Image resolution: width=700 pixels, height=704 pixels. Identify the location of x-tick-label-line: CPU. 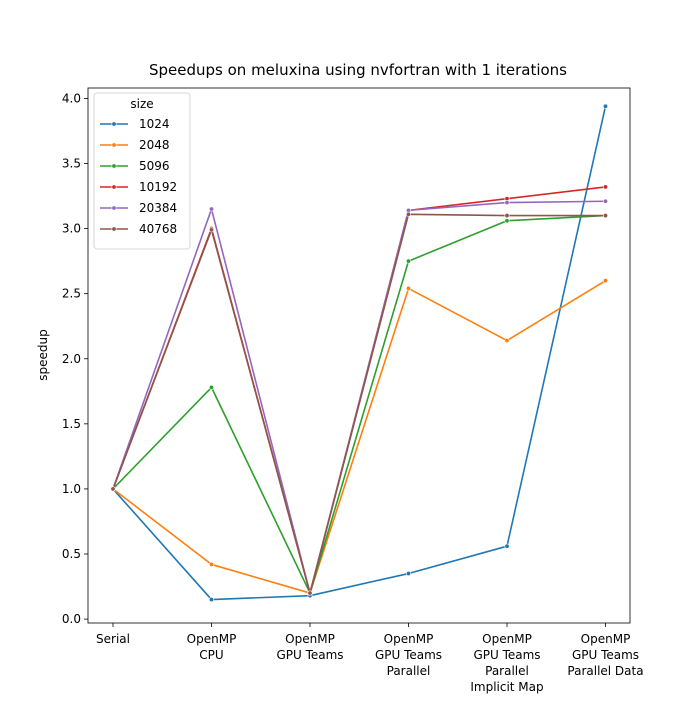
(211, 655).